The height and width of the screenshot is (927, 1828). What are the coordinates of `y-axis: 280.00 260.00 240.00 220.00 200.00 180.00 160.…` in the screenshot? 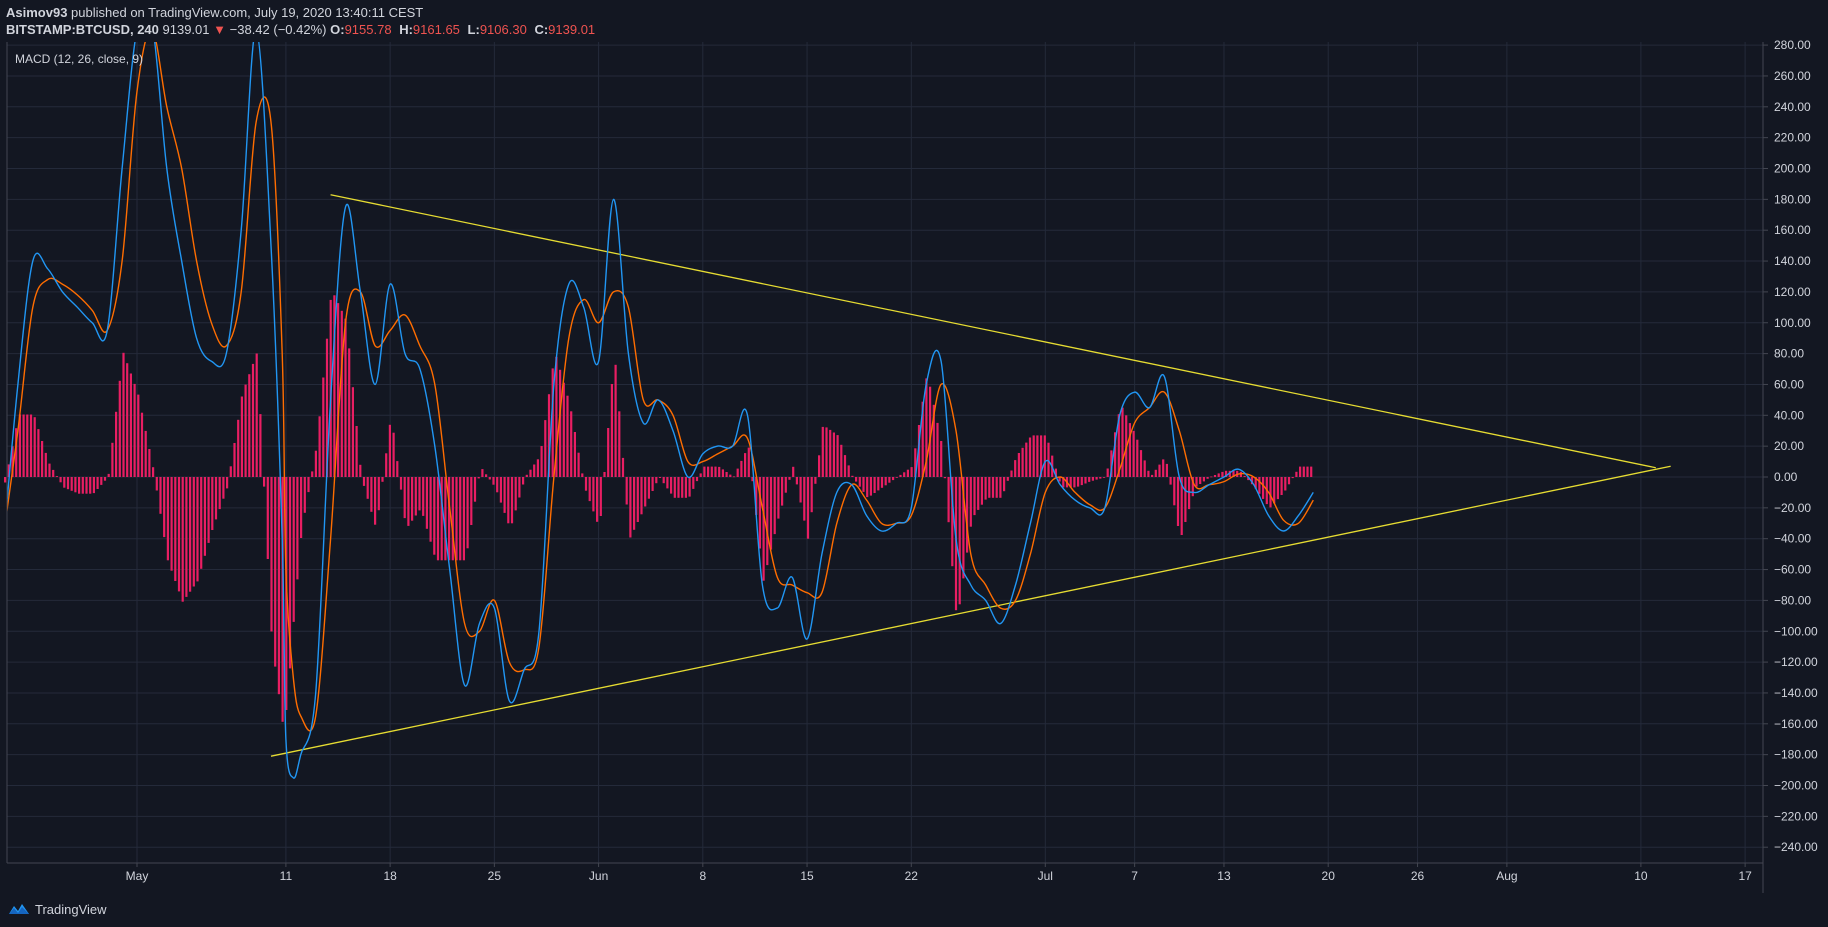 It's located at (1790, 465).